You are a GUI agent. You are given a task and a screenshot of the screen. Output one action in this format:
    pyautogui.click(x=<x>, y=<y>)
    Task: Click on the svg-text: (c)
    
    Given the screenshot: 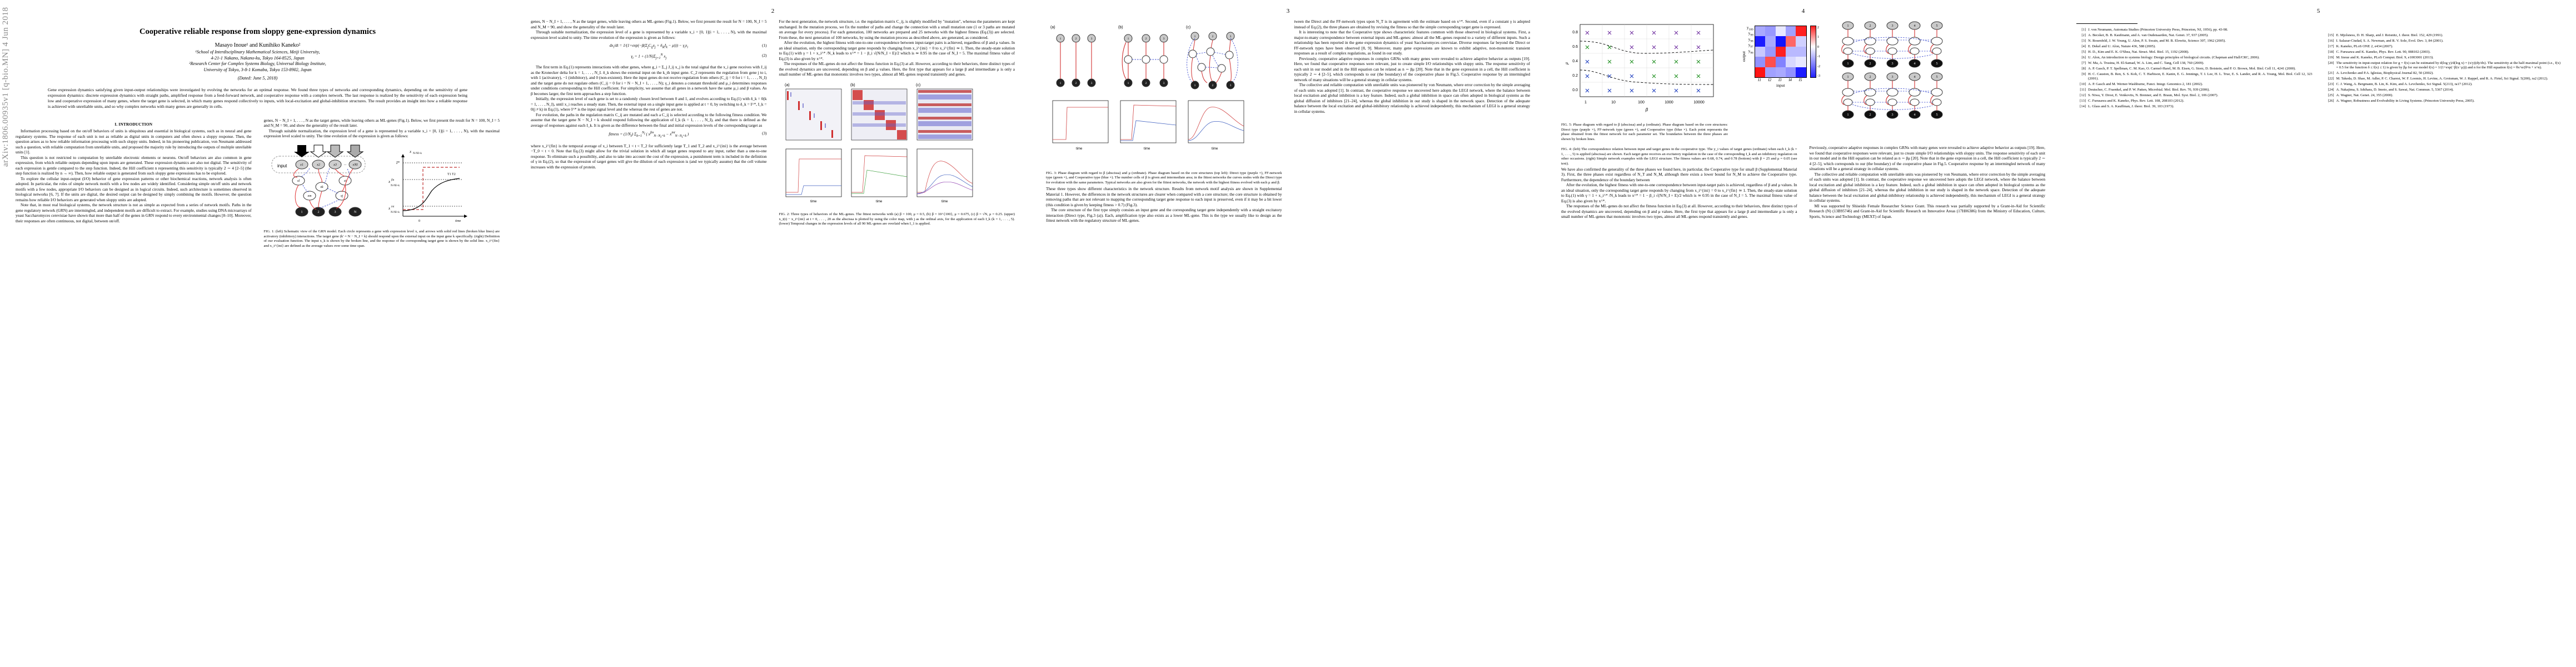 What is the action you would take?
    pyautogui.click(x=918, y=85)
    